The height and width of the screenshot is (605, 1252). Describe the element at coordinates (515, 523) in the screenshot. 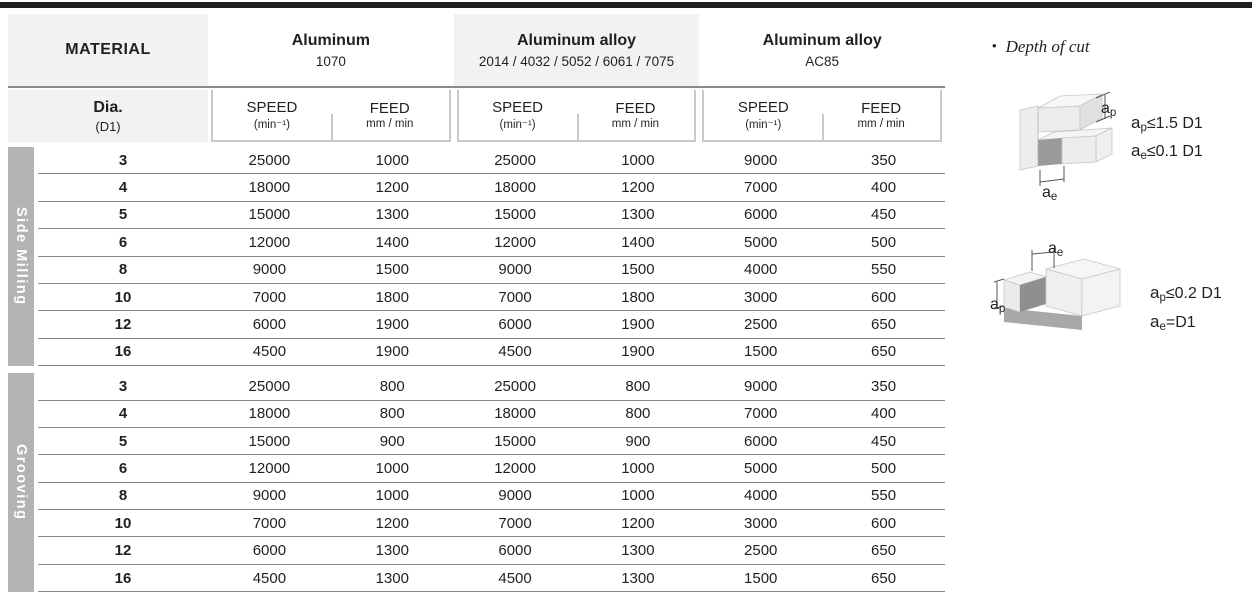

I see `speed-value-aluminum-alloy: 7000` at that location.